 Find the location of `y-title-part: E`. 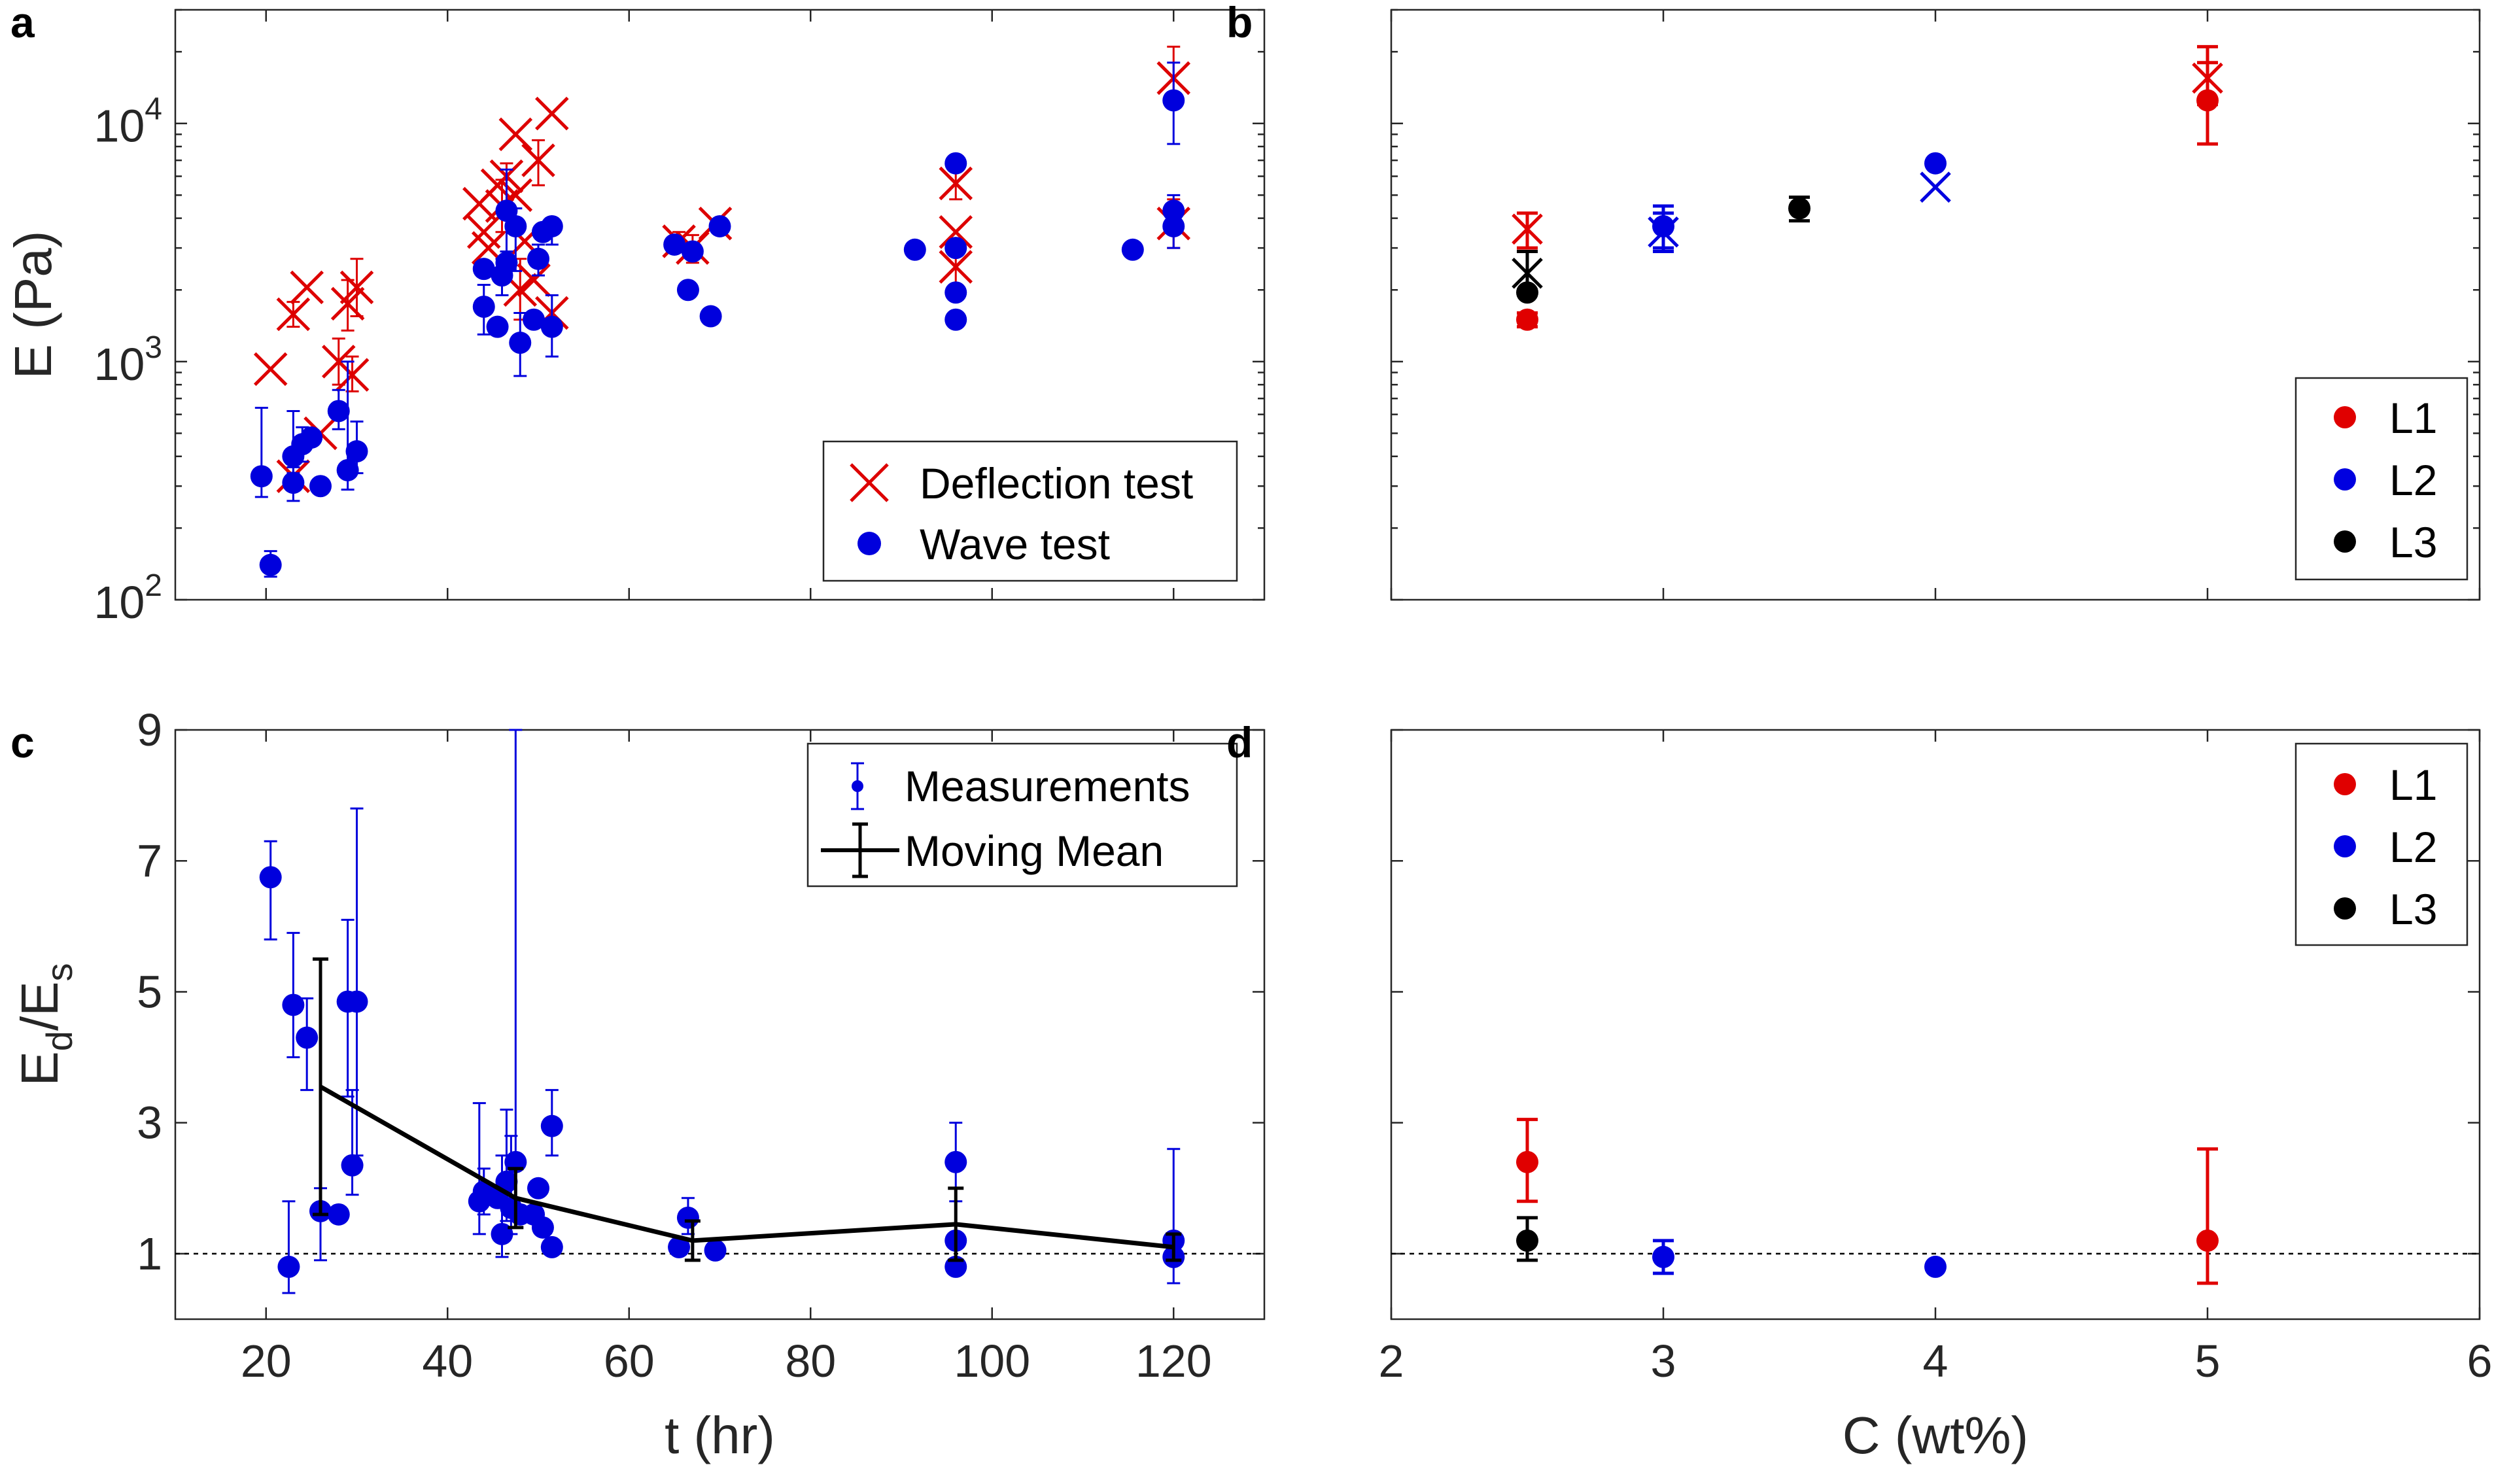

y-title-part: E is located at coordinates (39, 1068).